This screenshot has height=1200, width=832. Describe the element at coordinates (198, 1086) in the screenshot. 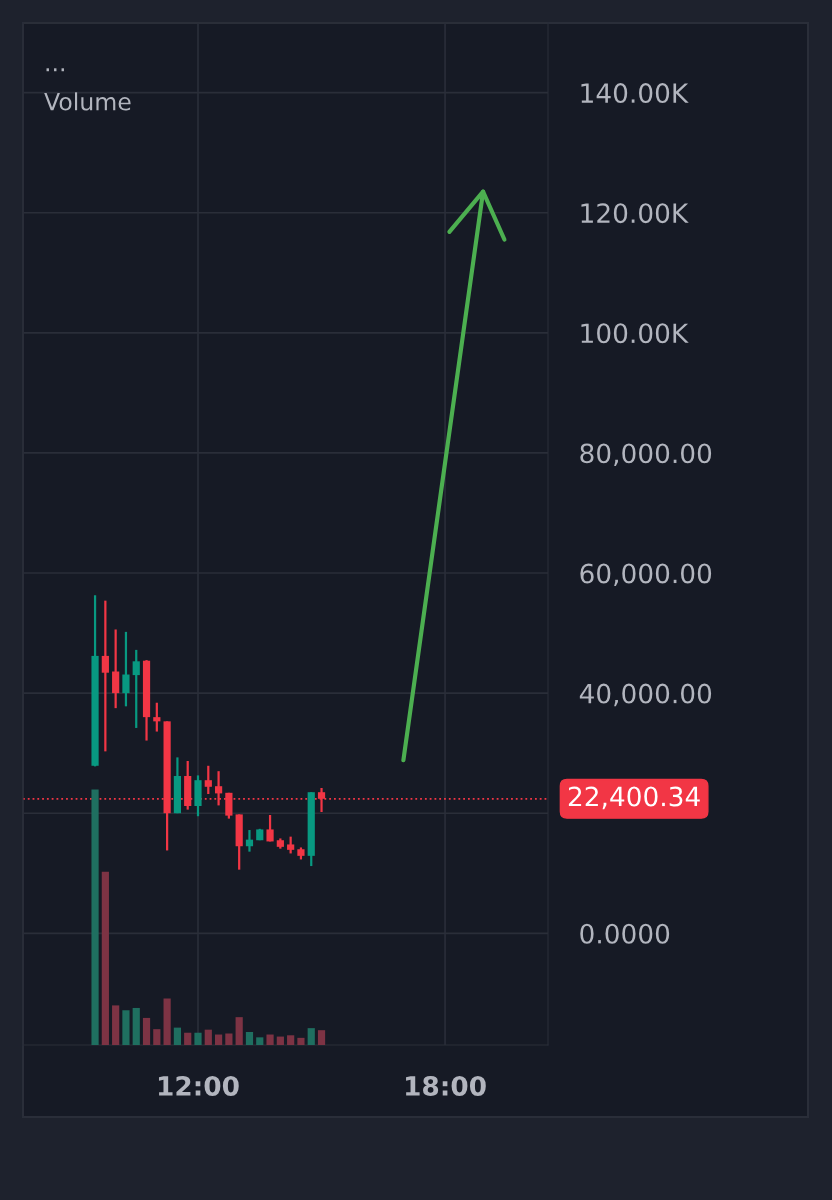

I see `x-tick-label: 12:00` at that location.